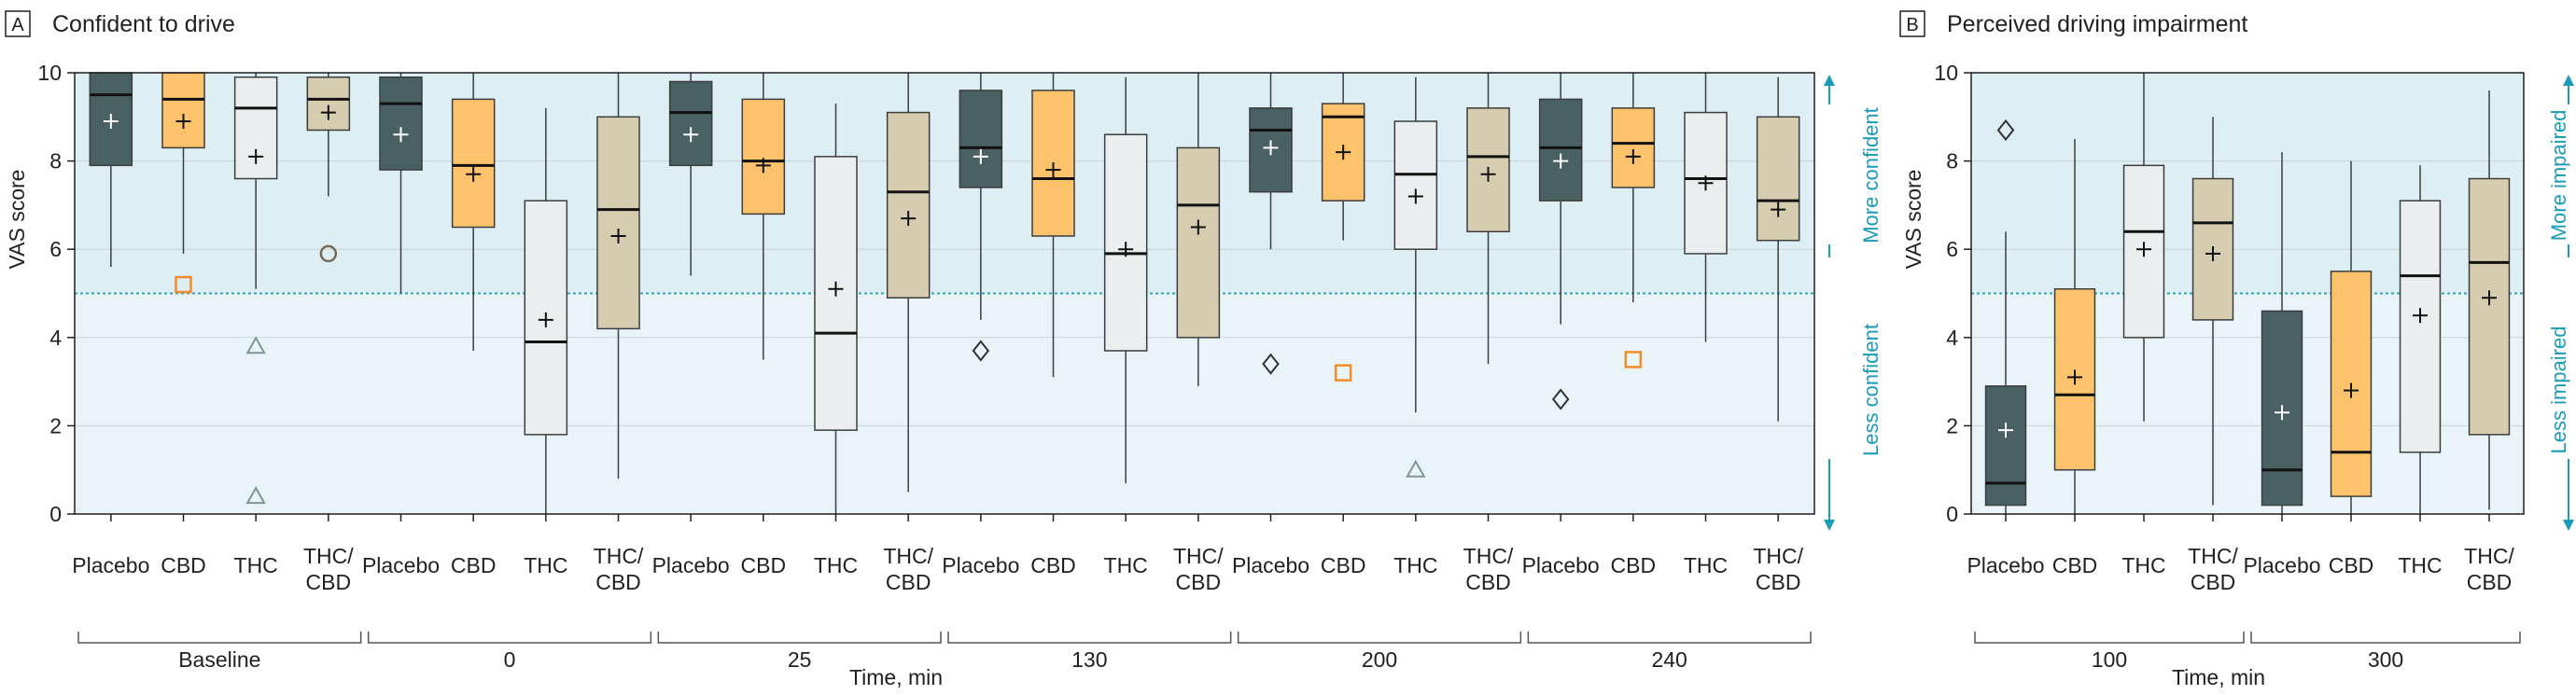  What do you see at coordinates (1871, 390) in the screenshot?
I see `lower-region-label: Less confident` at bounding box center [1871, 390].